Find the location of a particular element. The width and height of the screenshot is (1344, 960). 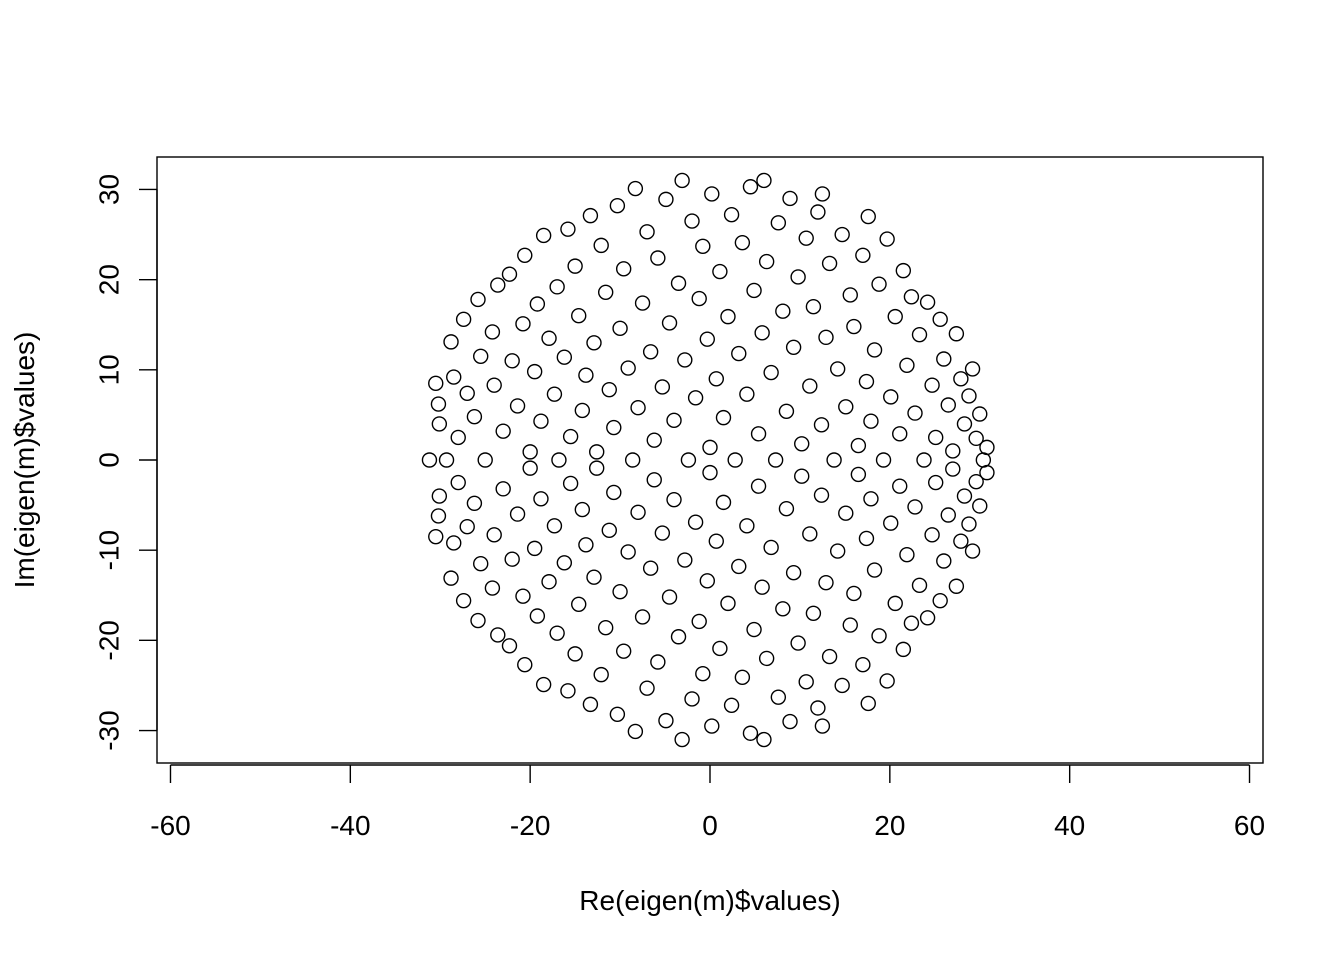

x-tick-label: -20 is located at coordinates (530, 825).